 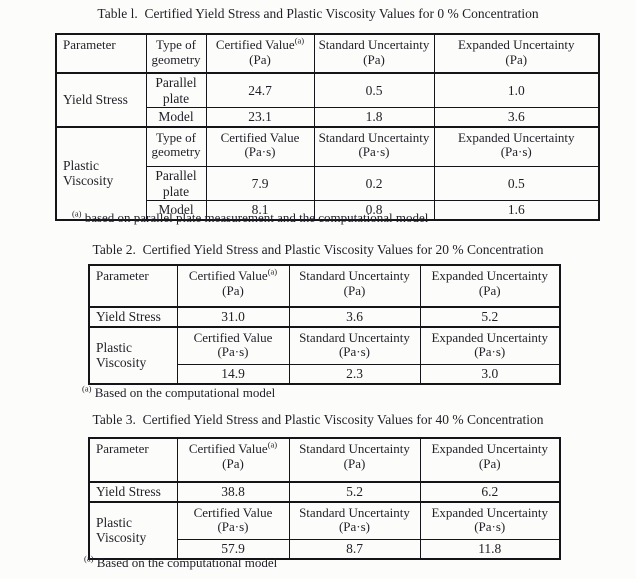 I want to click on table-row: 14.9 2.3 3.0, so click(x=325, y=374).